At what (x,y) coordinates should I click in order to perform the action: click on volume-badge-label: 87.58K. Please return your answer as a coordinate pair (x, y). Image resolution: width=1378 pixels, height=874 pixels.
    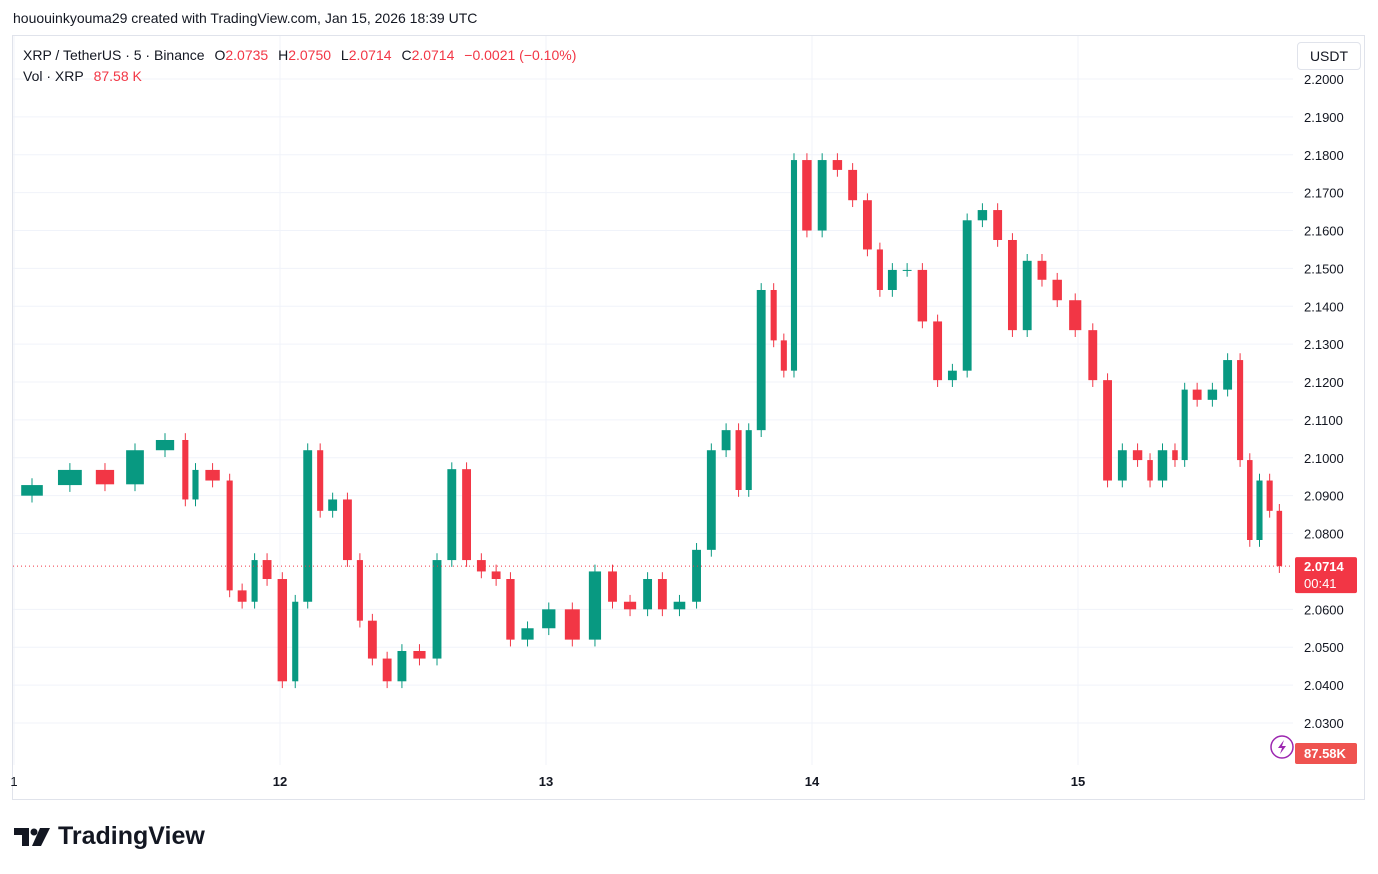
    Looking at the image, I should click on (1325, 753).